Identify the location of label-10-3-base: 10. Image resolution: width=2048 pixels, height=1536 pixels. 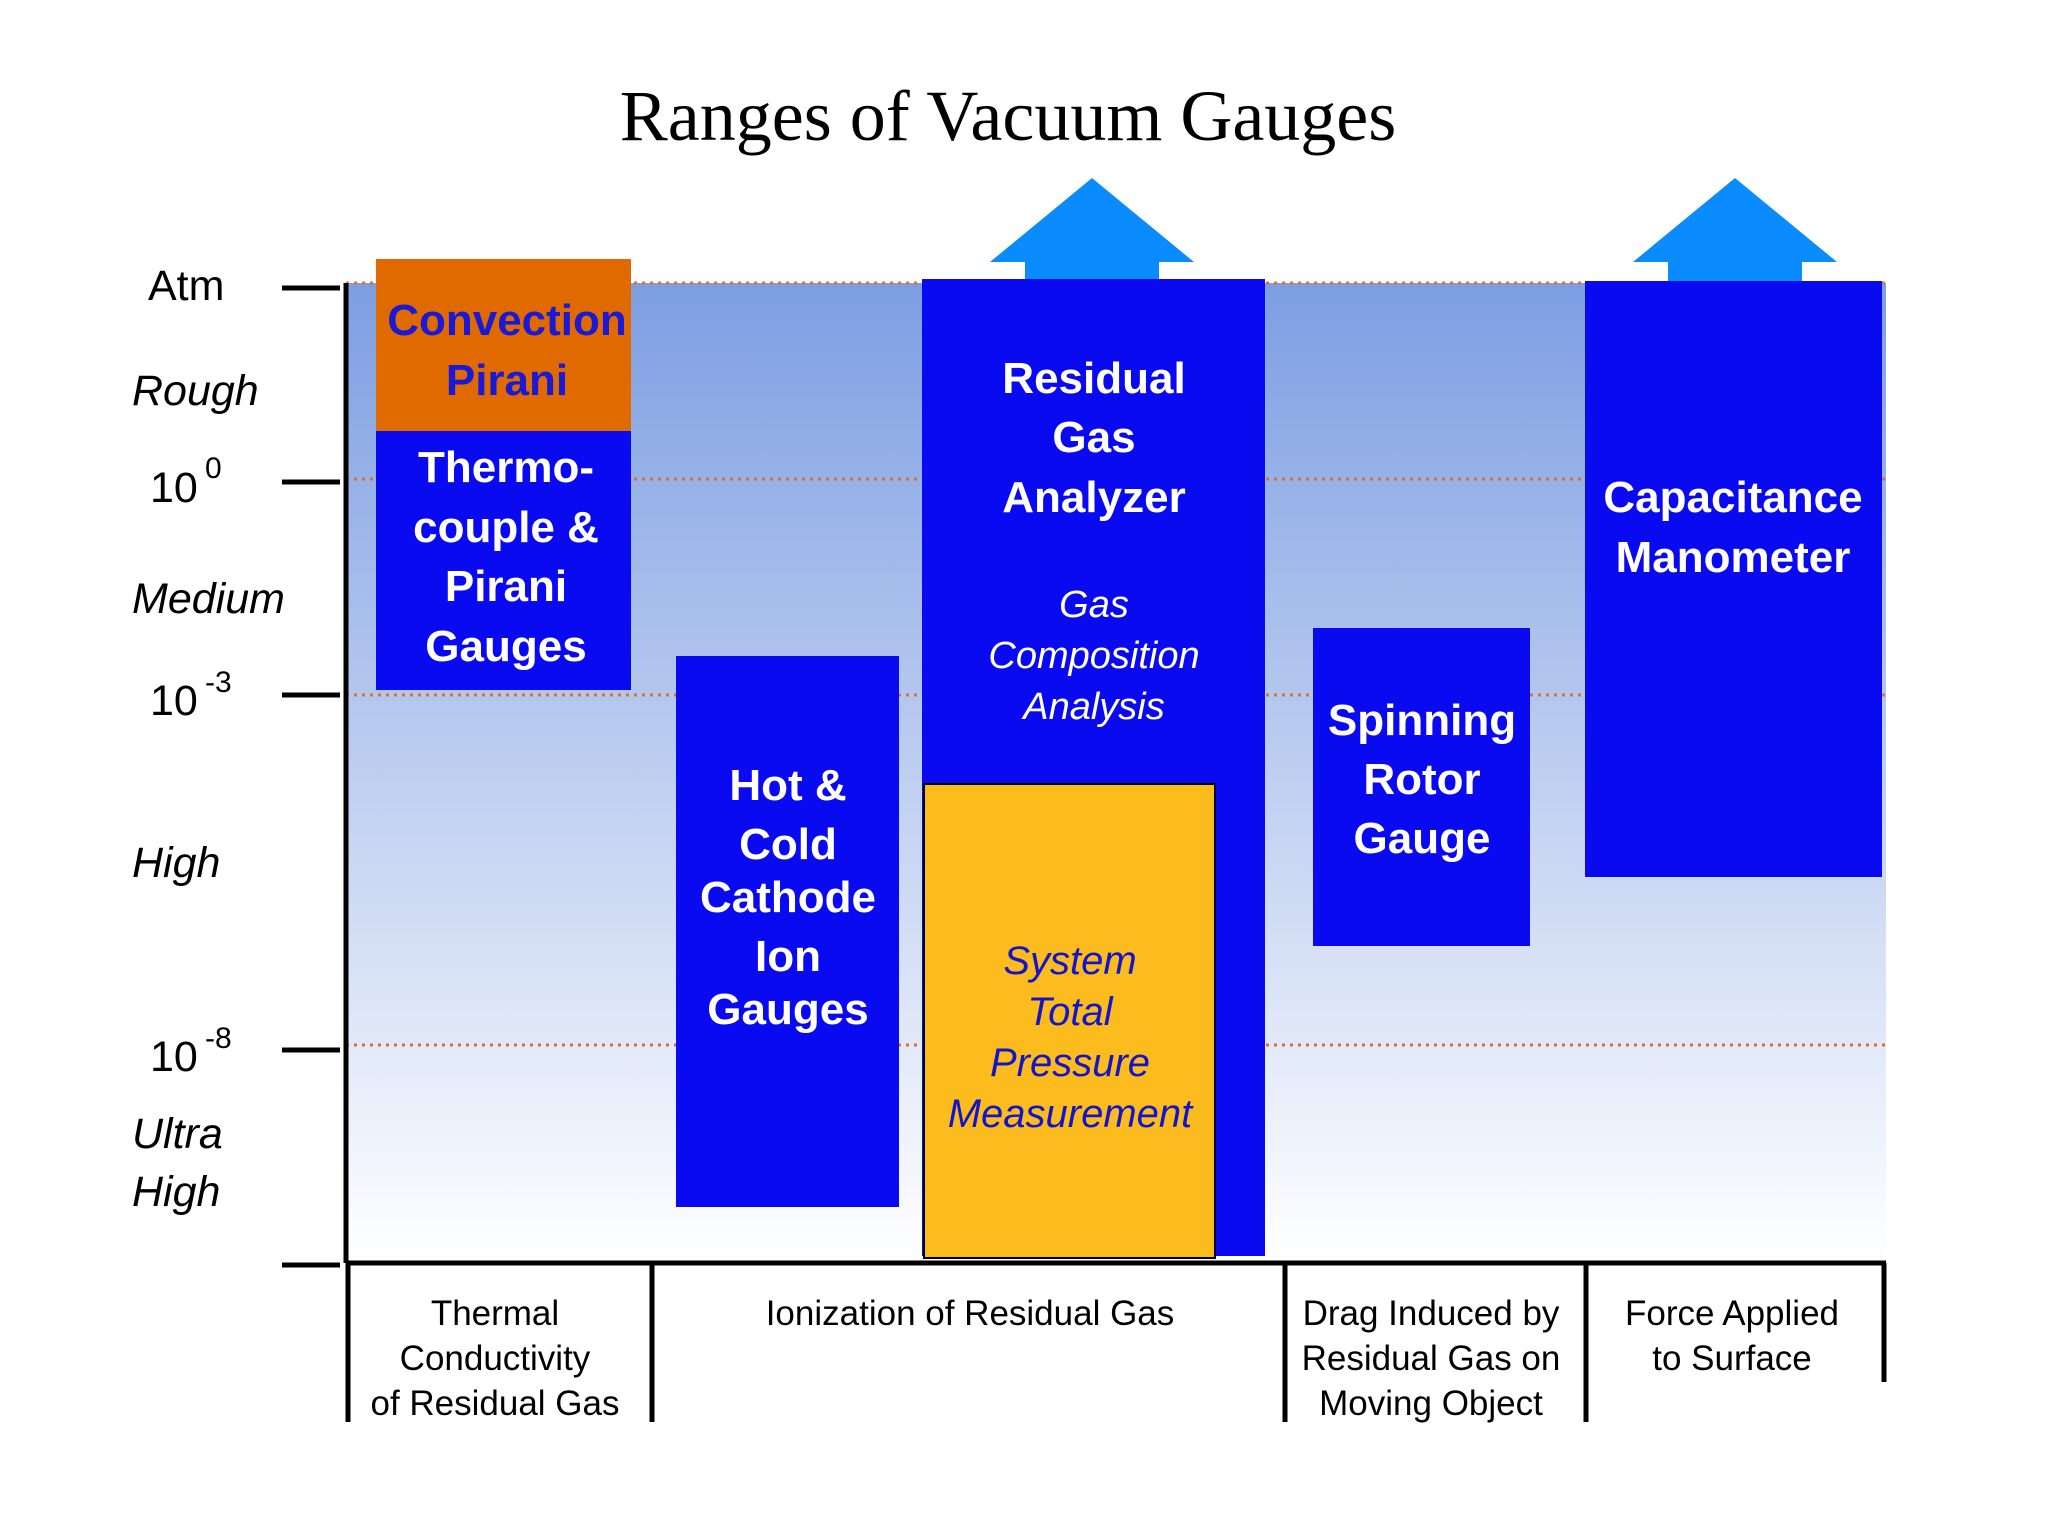
(174, 701).